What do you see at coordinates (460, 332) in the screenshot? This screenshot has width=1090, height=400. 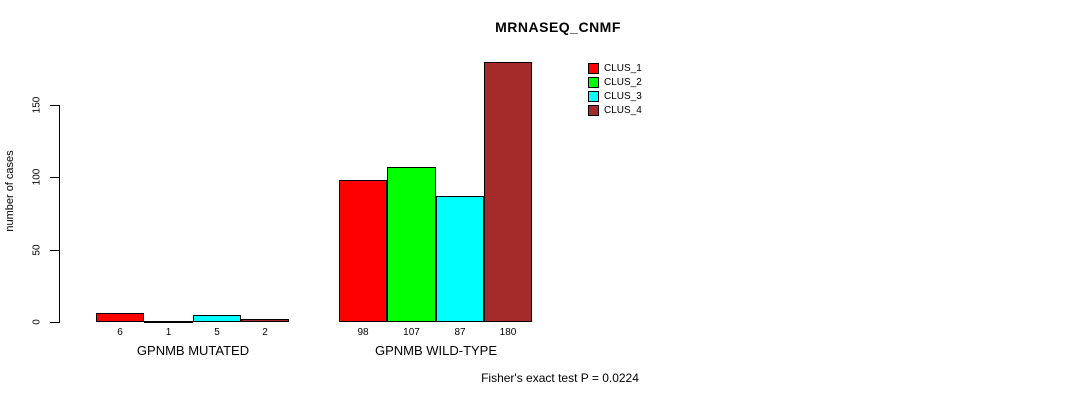 I see `bar-value-label: 87` at bounding box center [460, 332].